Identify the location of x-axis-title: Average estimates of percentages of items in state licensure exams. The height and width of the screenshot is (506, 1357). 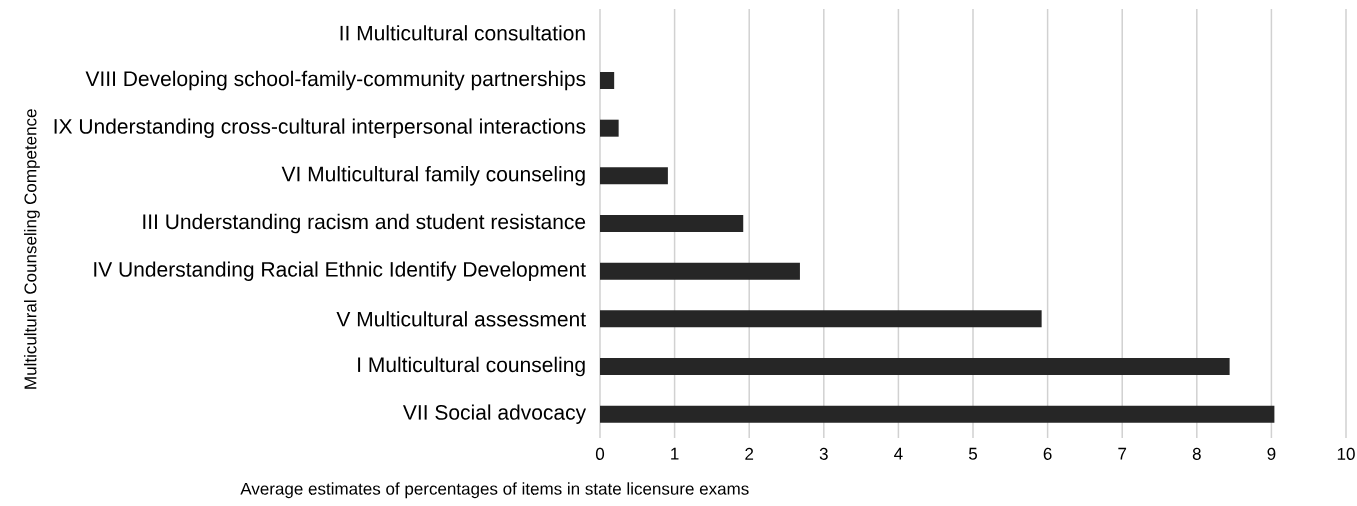
(494, 490).